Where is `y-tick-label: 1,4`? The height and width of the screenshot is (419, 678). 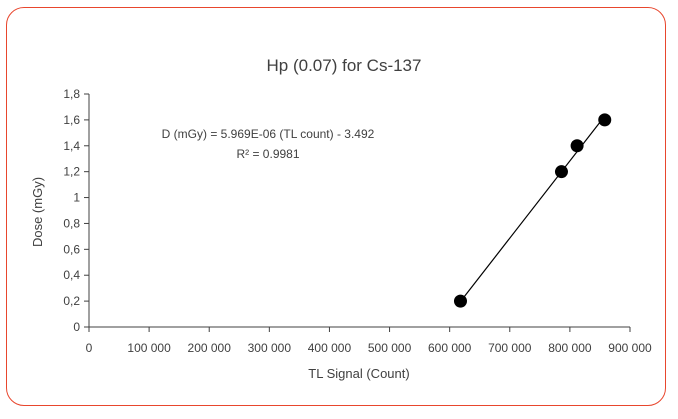
y-tick-label: 1,4 is located at coordinates (71, 146).